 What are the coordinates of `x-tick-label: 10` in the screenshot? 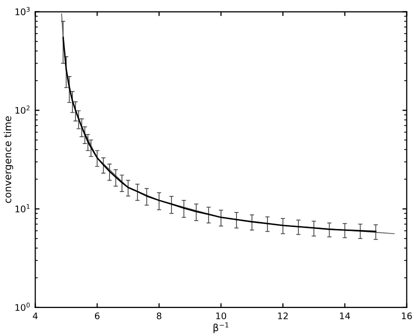 It's located at (221, 316).